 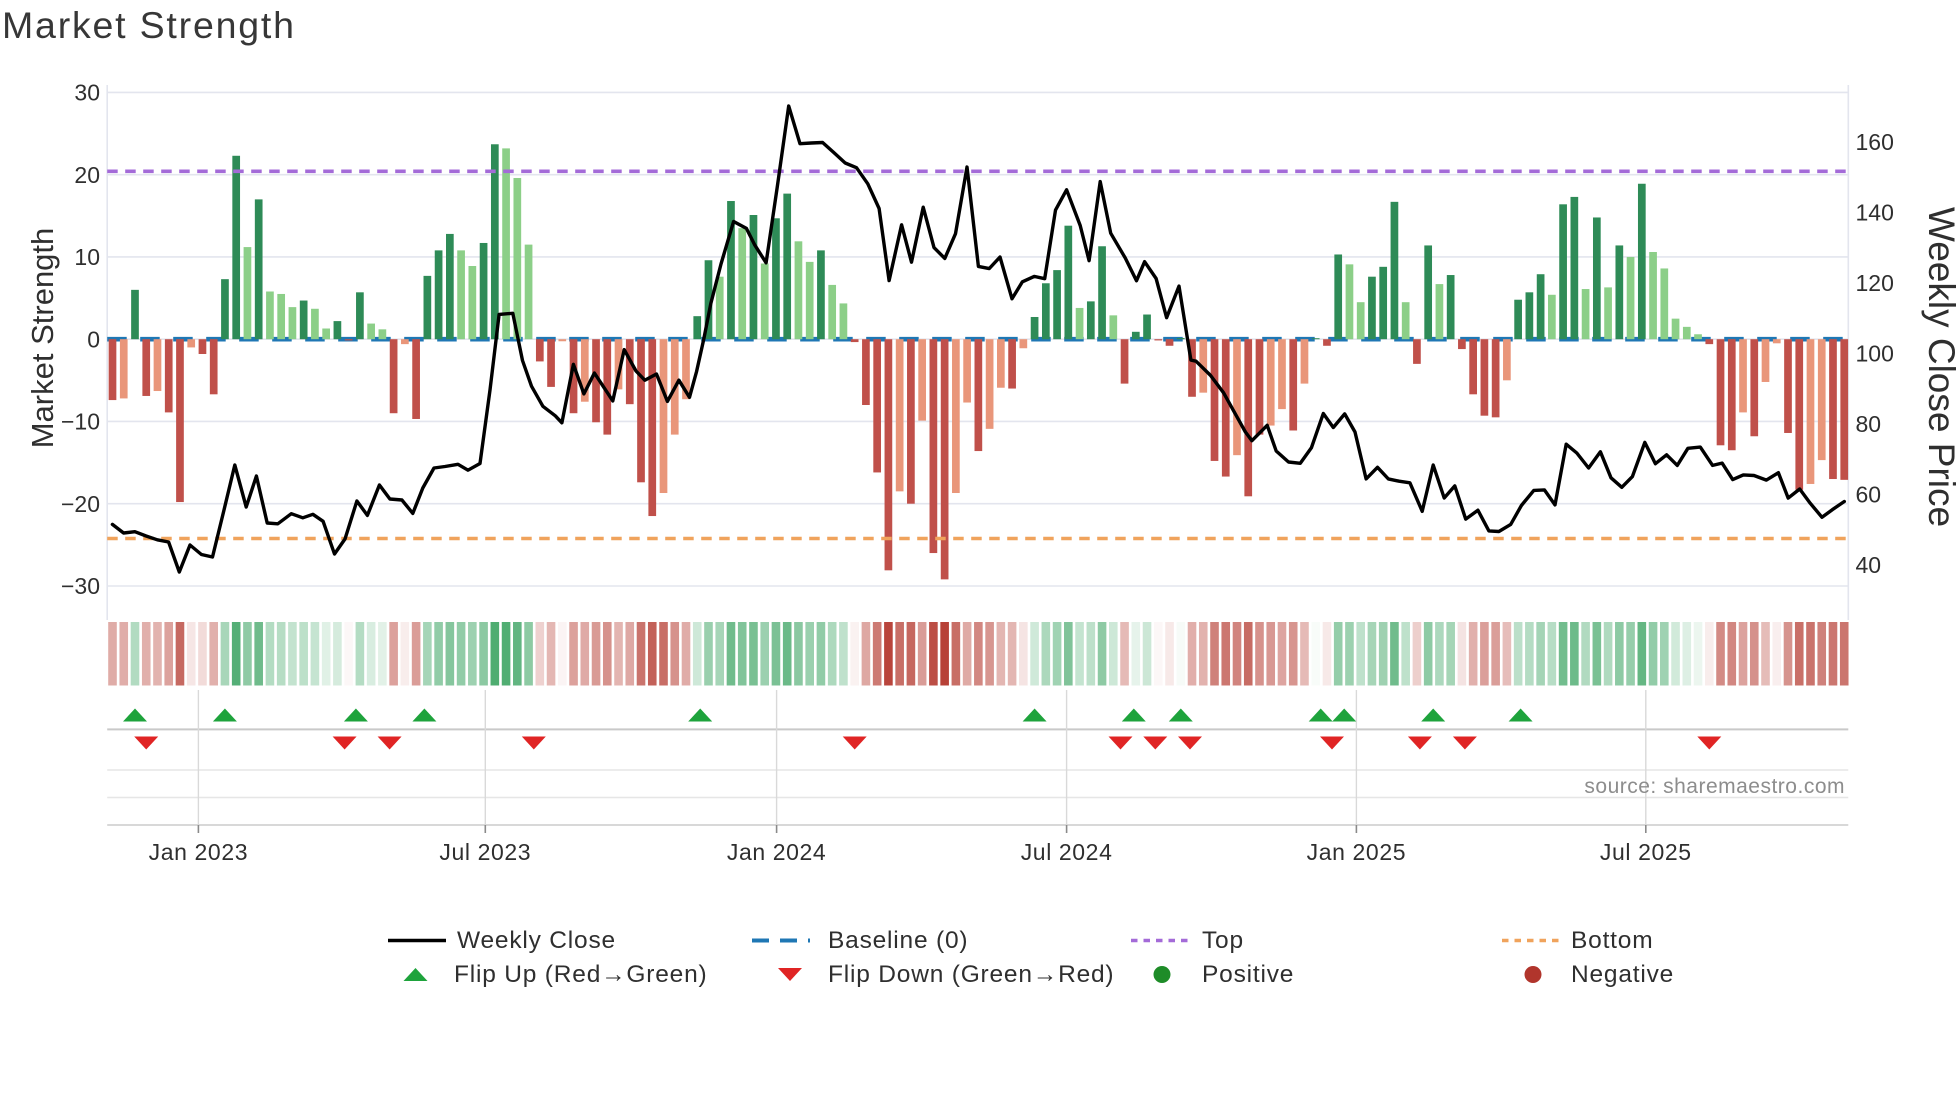 What do you see at coordinates (1869, 424) in the screenshot?
I see `svg-text: 80` at bounding box center [1869, 424].